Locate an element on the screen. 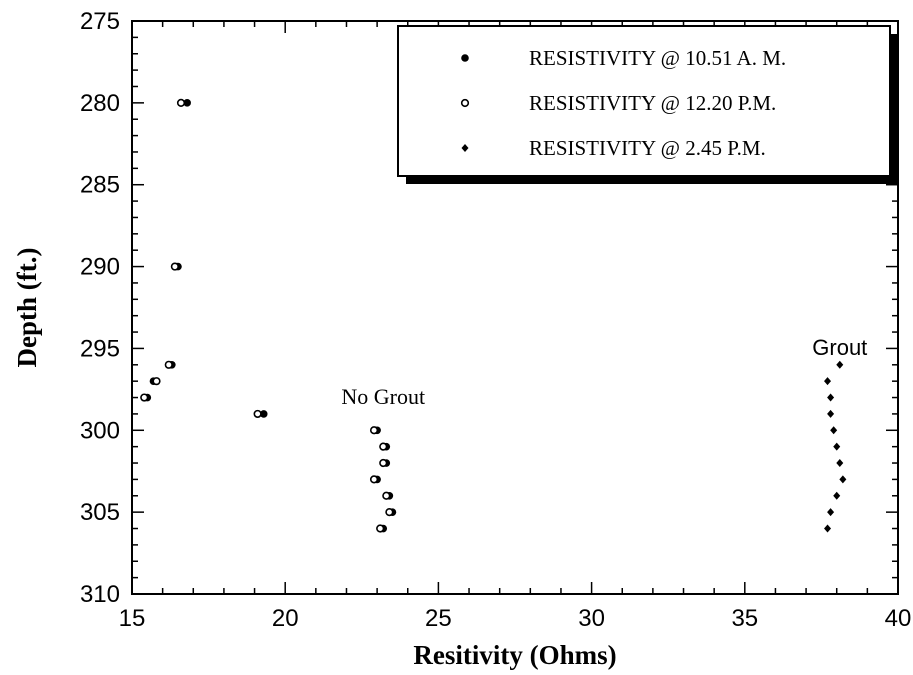 The image size is (913, 675). y-tick-label: 285 is located at coordinates (100, 185).